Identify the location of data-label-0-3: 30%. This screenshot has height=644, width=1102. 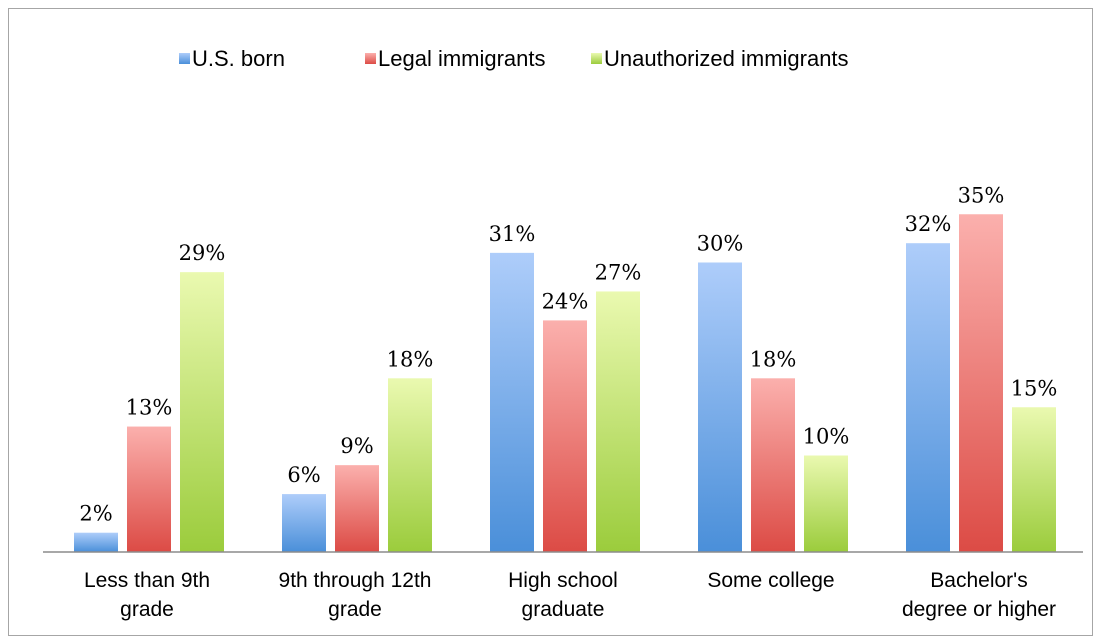
(720, 244).